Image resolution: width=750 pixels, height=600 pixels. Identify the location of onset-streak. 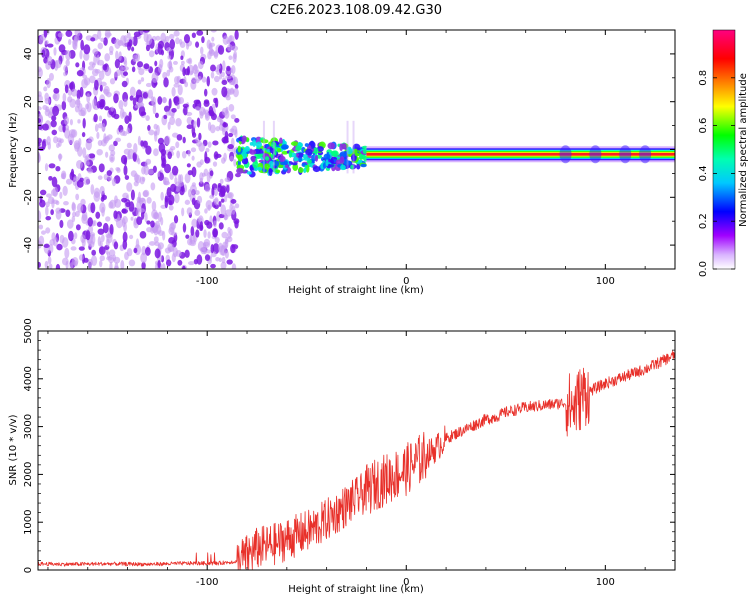
(347, 147).